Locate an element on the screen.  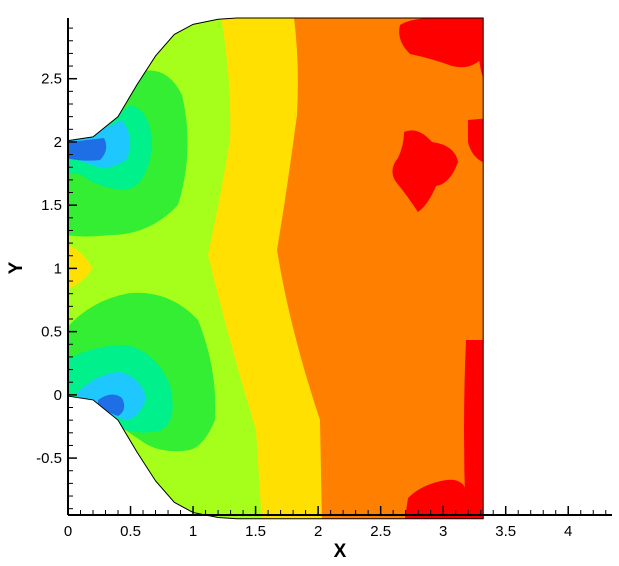
x-tick-label: 0 is located at coordinates (68, 531).